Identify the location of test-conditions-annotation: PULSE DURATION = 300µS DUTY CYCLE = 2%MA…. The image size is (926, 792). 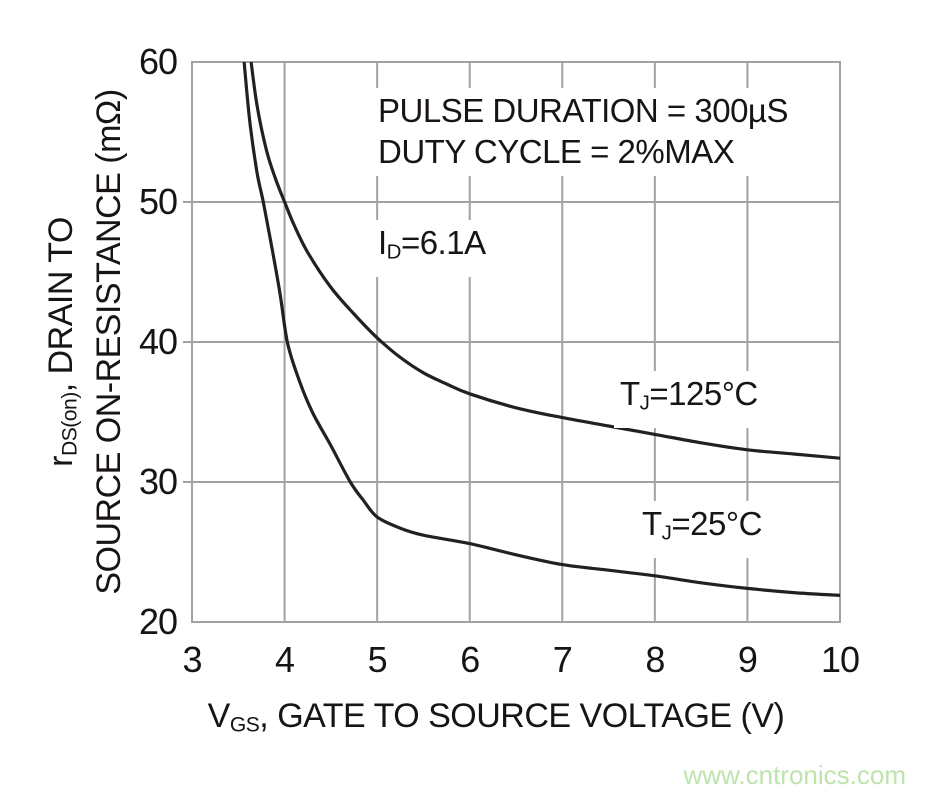
(585, 132).